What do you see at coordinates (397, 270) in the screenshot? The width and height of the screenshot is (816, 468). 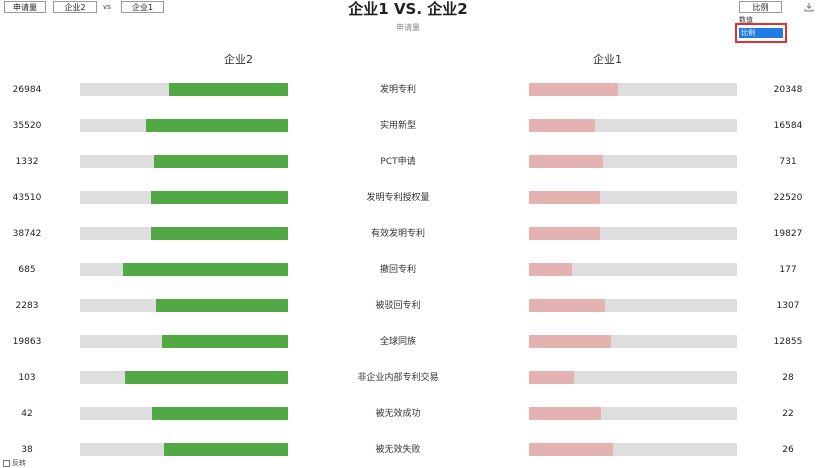 I see `metric-label: 撤回专利` at bounding box center [397, 270].